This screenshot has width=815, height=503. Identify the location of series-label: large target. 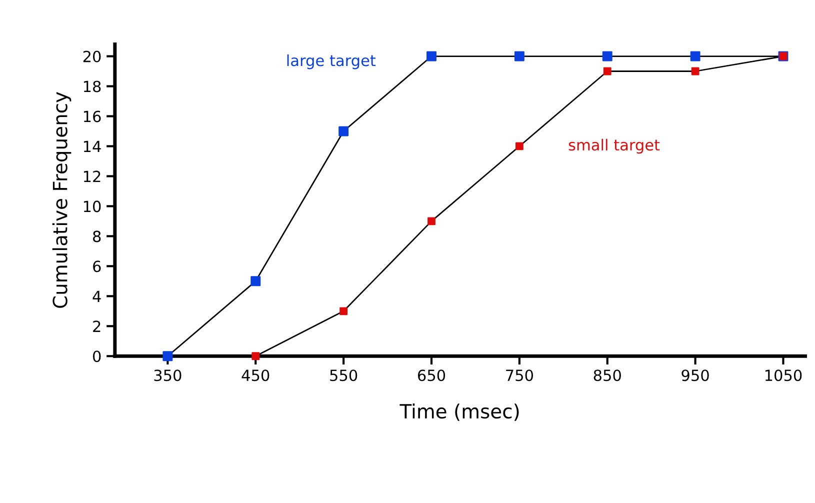
(331, 62).